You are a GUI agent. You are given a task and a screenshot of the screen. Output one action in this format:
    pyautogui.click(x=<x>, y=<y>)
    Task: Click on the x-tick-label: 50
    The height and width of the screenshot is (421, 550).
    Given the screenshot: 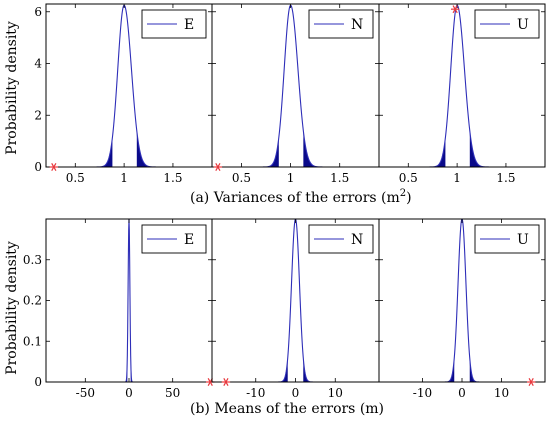 What is the action you would take?
    pyautogui.click(x=172, y=393)
    